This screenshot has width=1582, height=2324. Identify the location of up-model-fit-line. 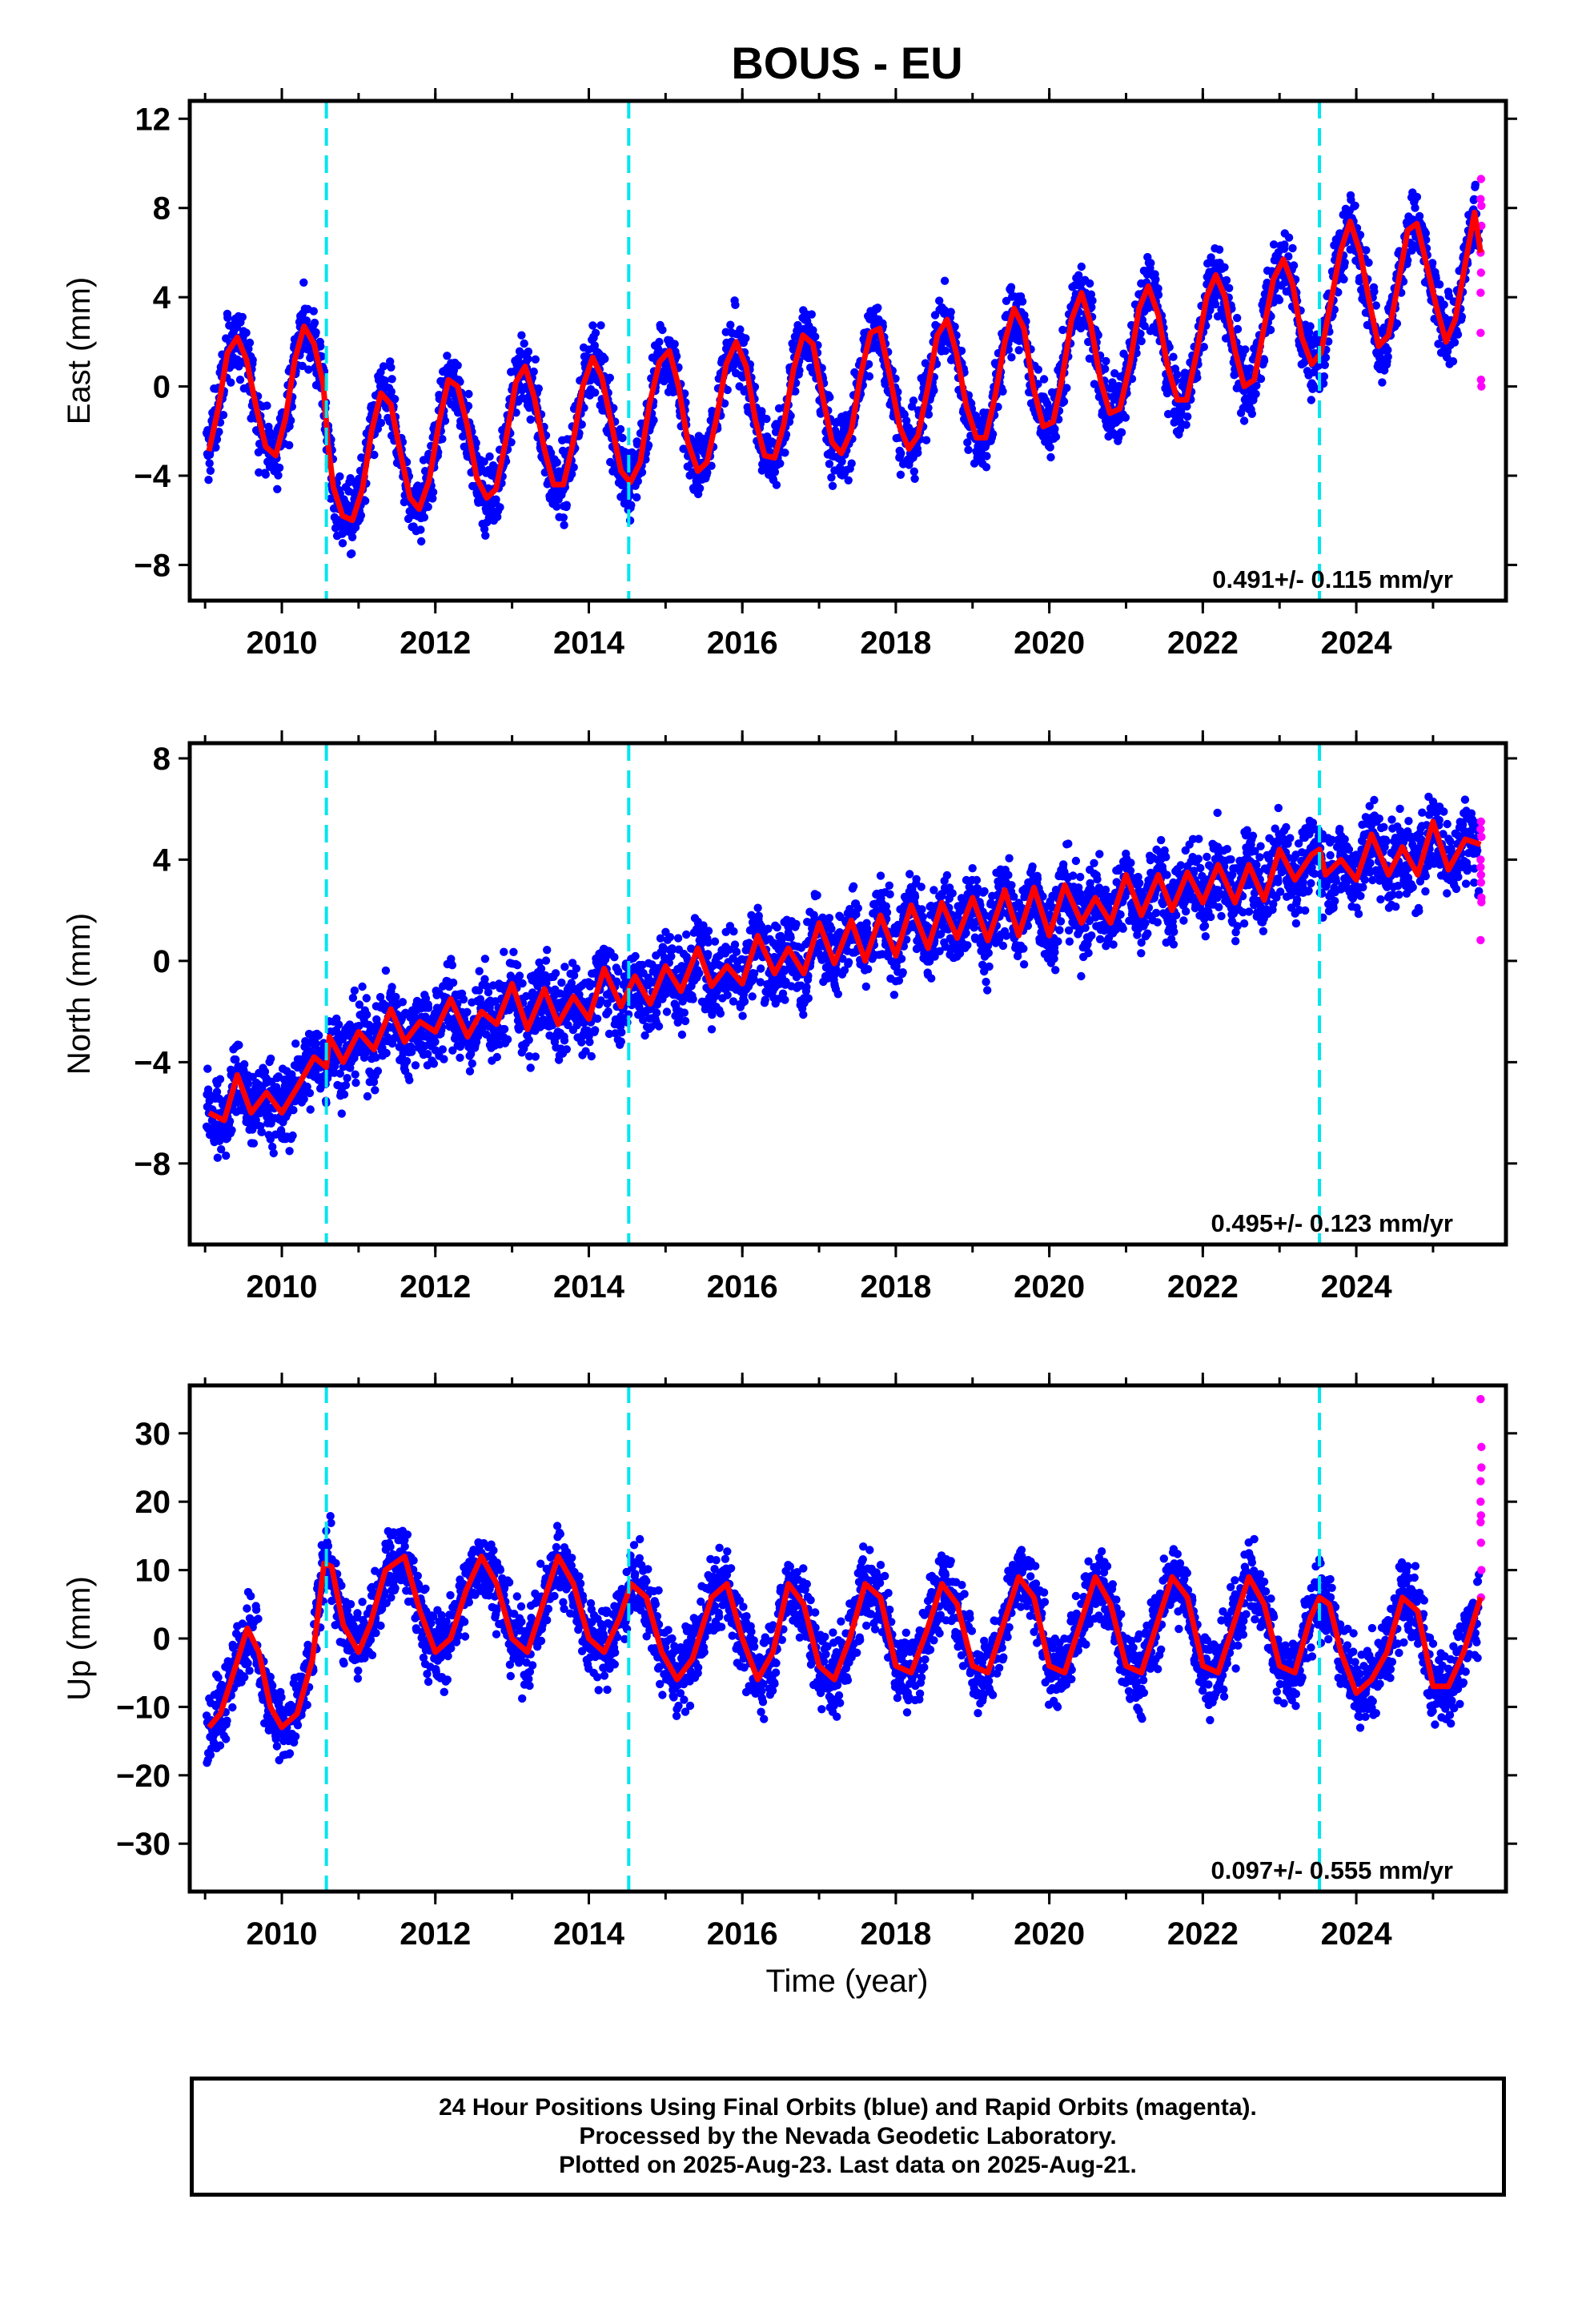
(846, 1642).